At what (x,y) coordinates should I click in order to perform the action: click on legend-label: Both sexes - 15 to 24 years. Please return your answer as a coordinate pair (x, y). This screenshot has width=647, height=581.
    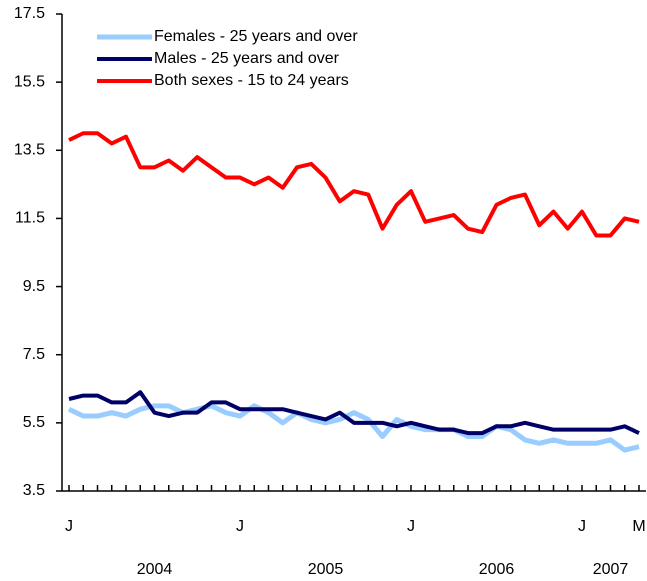
    Looking at the image, I should click on (251, 80).